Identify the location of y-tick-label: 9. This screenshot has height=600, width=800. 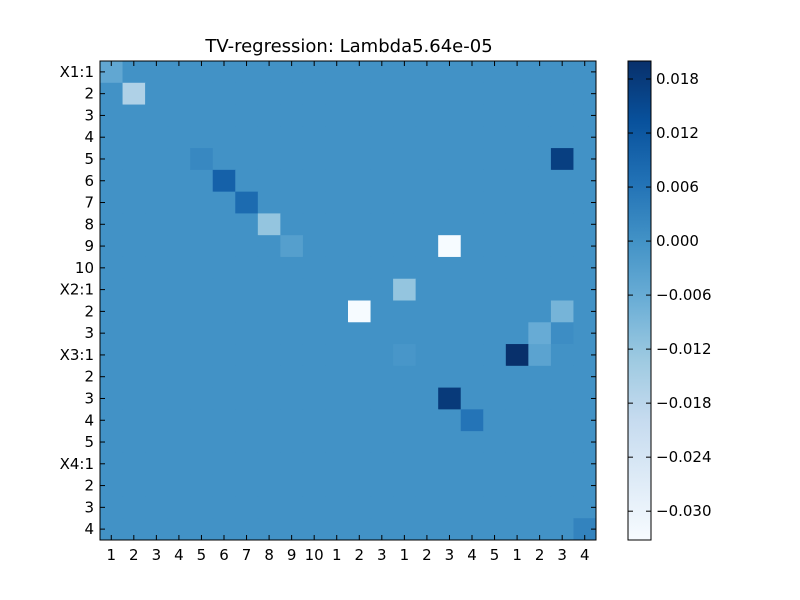
(89, 246).